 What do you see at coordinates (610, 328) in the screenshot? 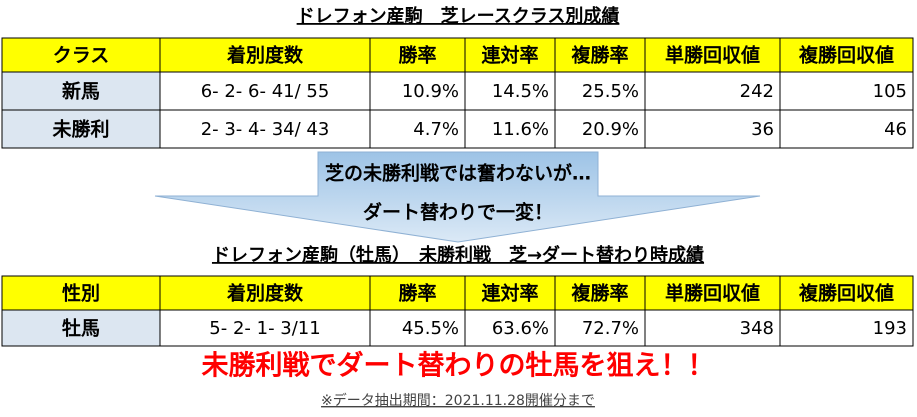
I see `cell-text: 72.7%` at bounding box center [610, 328].